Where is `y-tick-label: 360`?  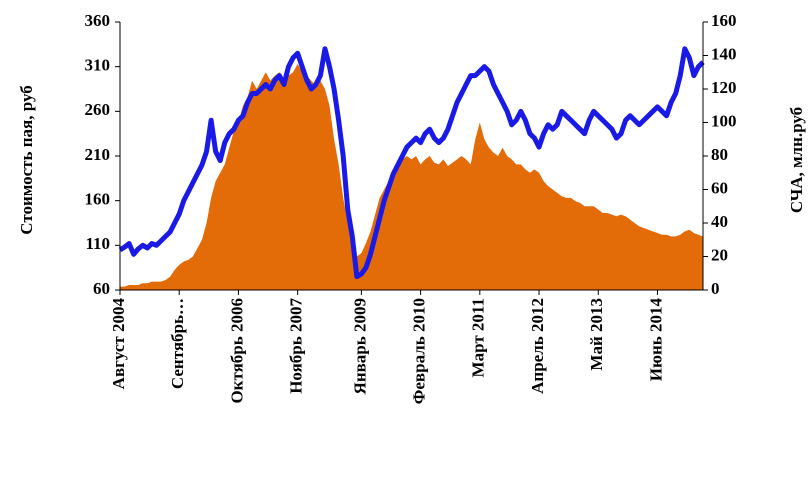 y-tick-label: 360 is located at coordinates (98, 20).